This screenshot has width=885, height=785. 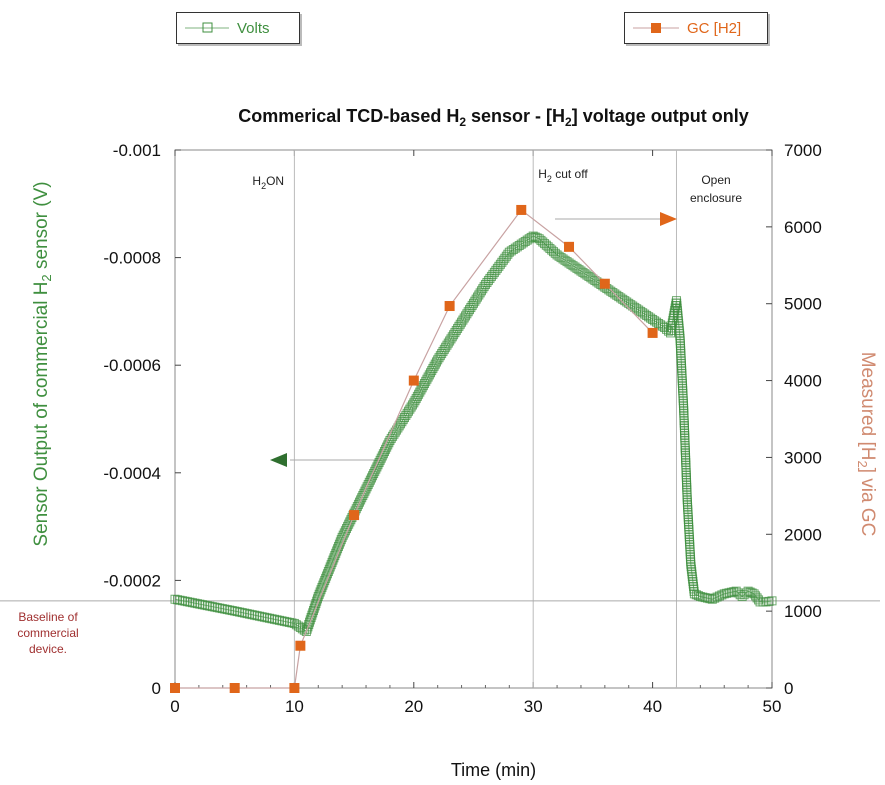 What do you see at coordinates (238, 28) in the screenshot?
I see `legend-volts: Volts` at bounding box center [238, 28].